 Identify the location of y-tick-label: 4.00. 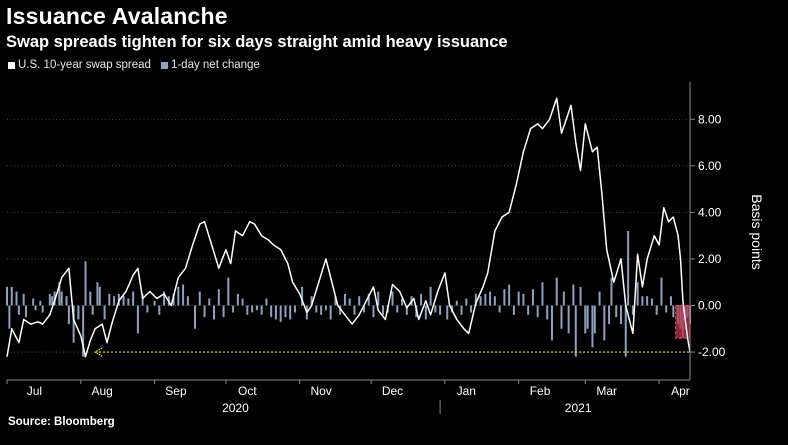
(710, 212).